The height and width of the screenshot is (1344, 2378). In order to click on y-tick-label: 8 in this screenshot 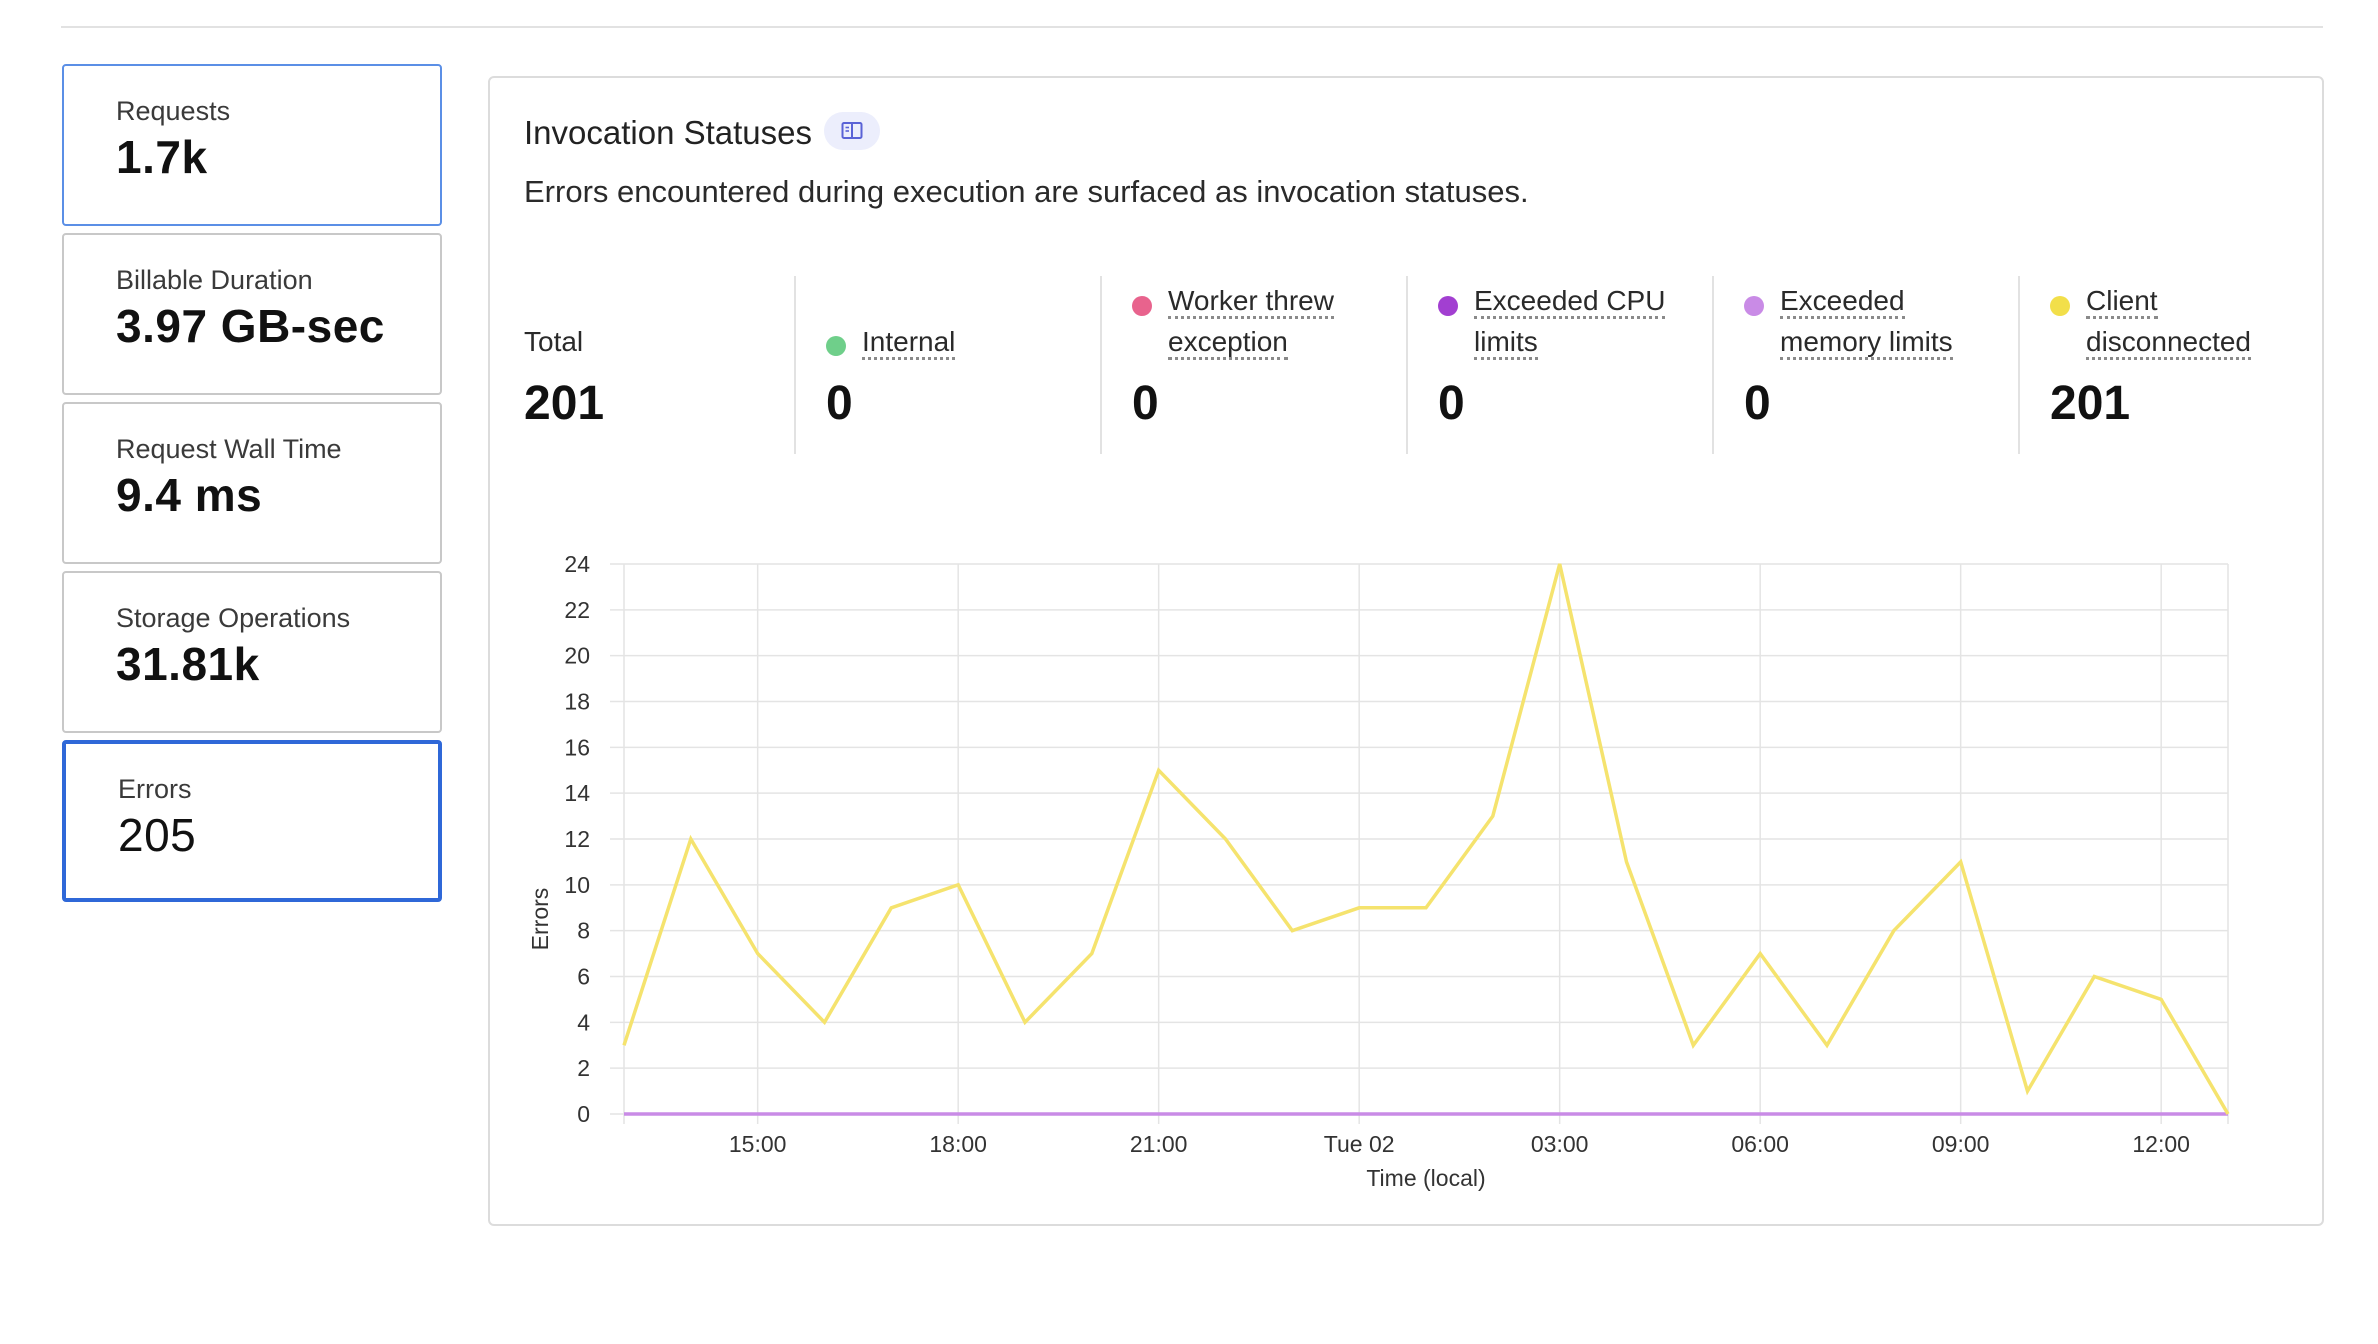, I will do `click(583, 931)`.